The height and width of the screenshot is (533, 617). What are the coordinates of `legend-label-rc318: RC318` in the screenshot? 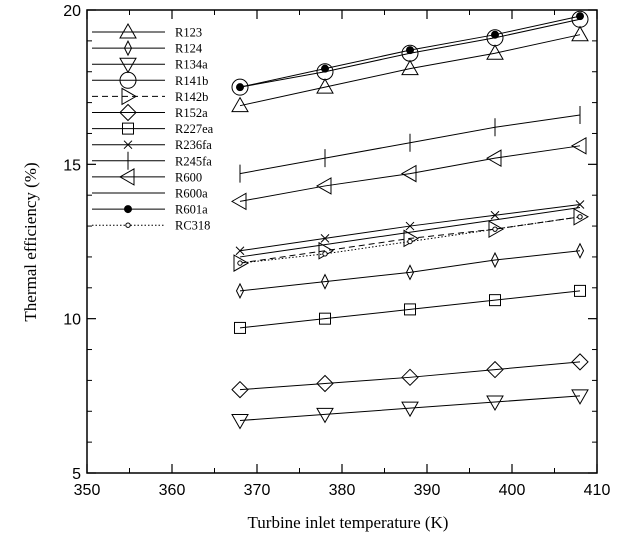 It's located at (192, 226).